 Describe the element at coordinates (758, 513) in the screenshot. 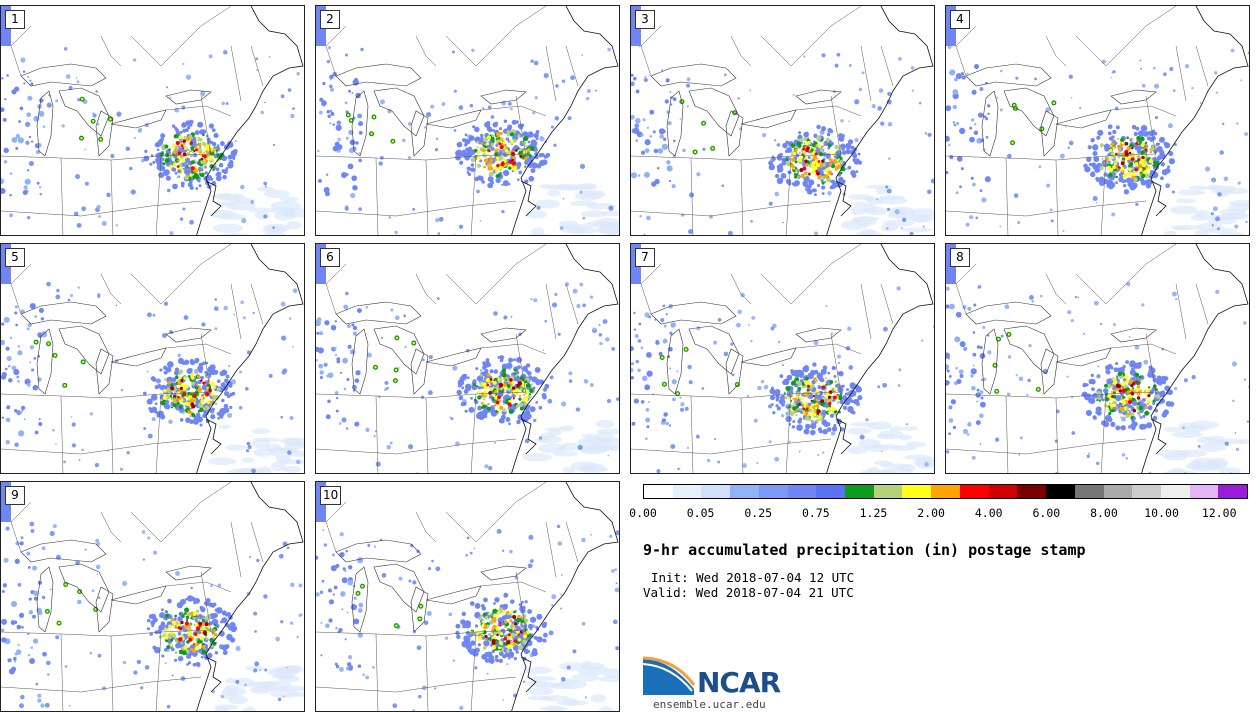

I see `colorbar-tick-label: 0.25` at that location.